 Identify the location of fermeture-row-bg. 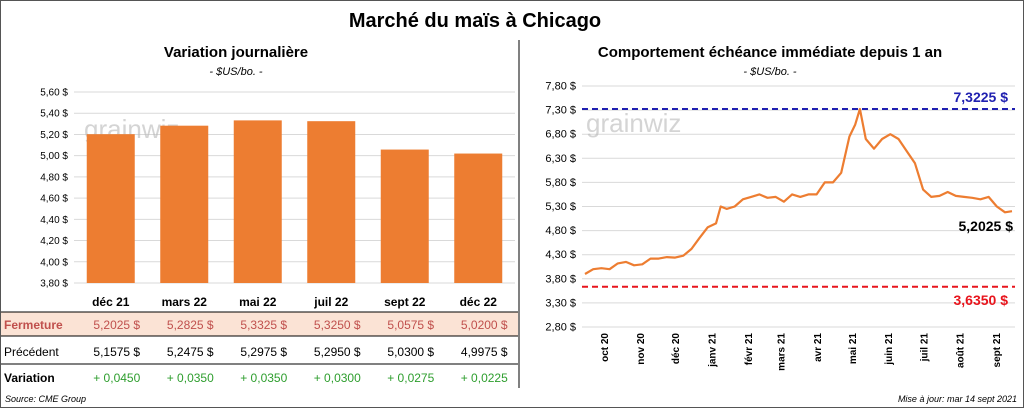
(259, 324).